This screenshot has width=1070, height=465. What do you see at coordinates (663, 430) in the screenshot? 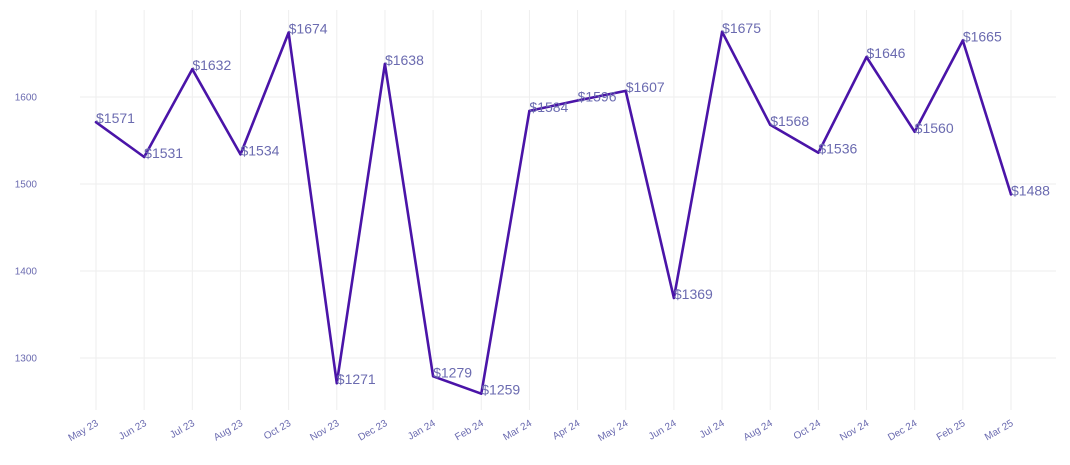
I see `x-tick-label: Jun 24` at bounding box center [663, 430].